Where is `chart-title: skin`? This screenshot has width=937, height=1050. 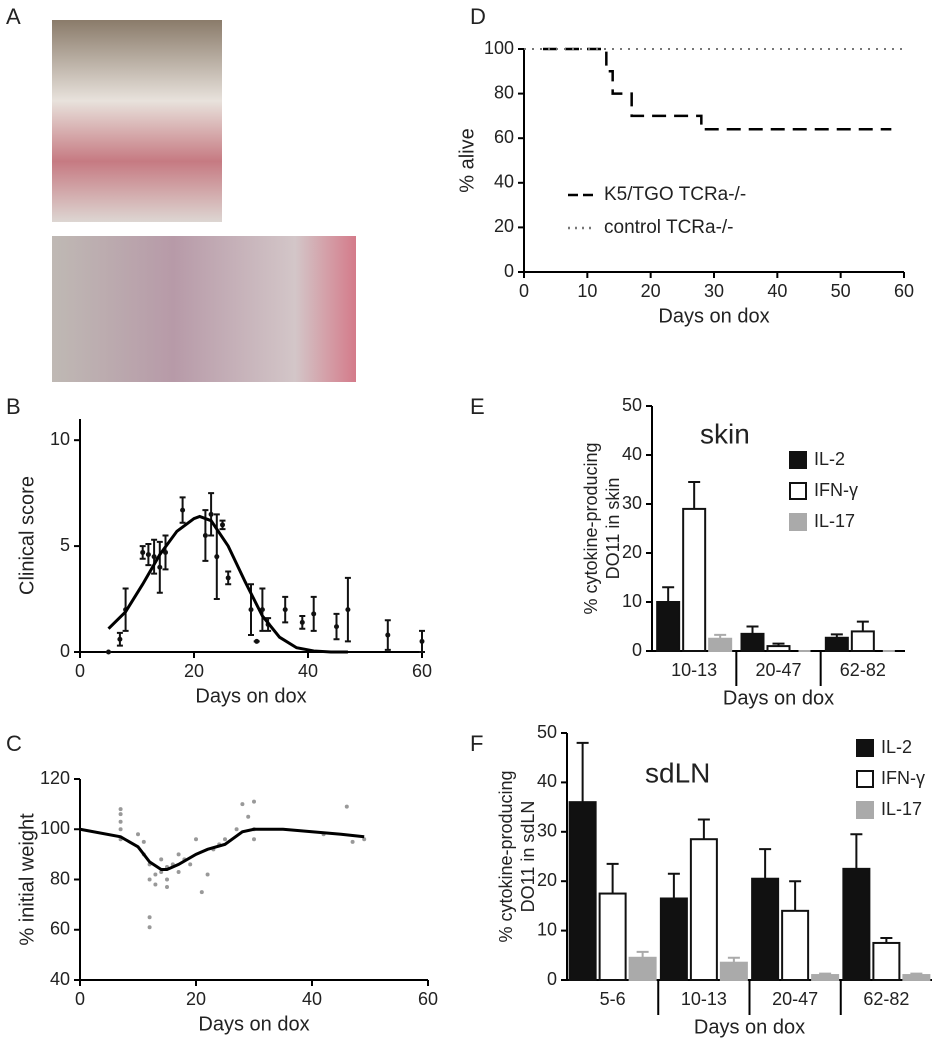 chart-title: skin is located at coordinates (725, 433).